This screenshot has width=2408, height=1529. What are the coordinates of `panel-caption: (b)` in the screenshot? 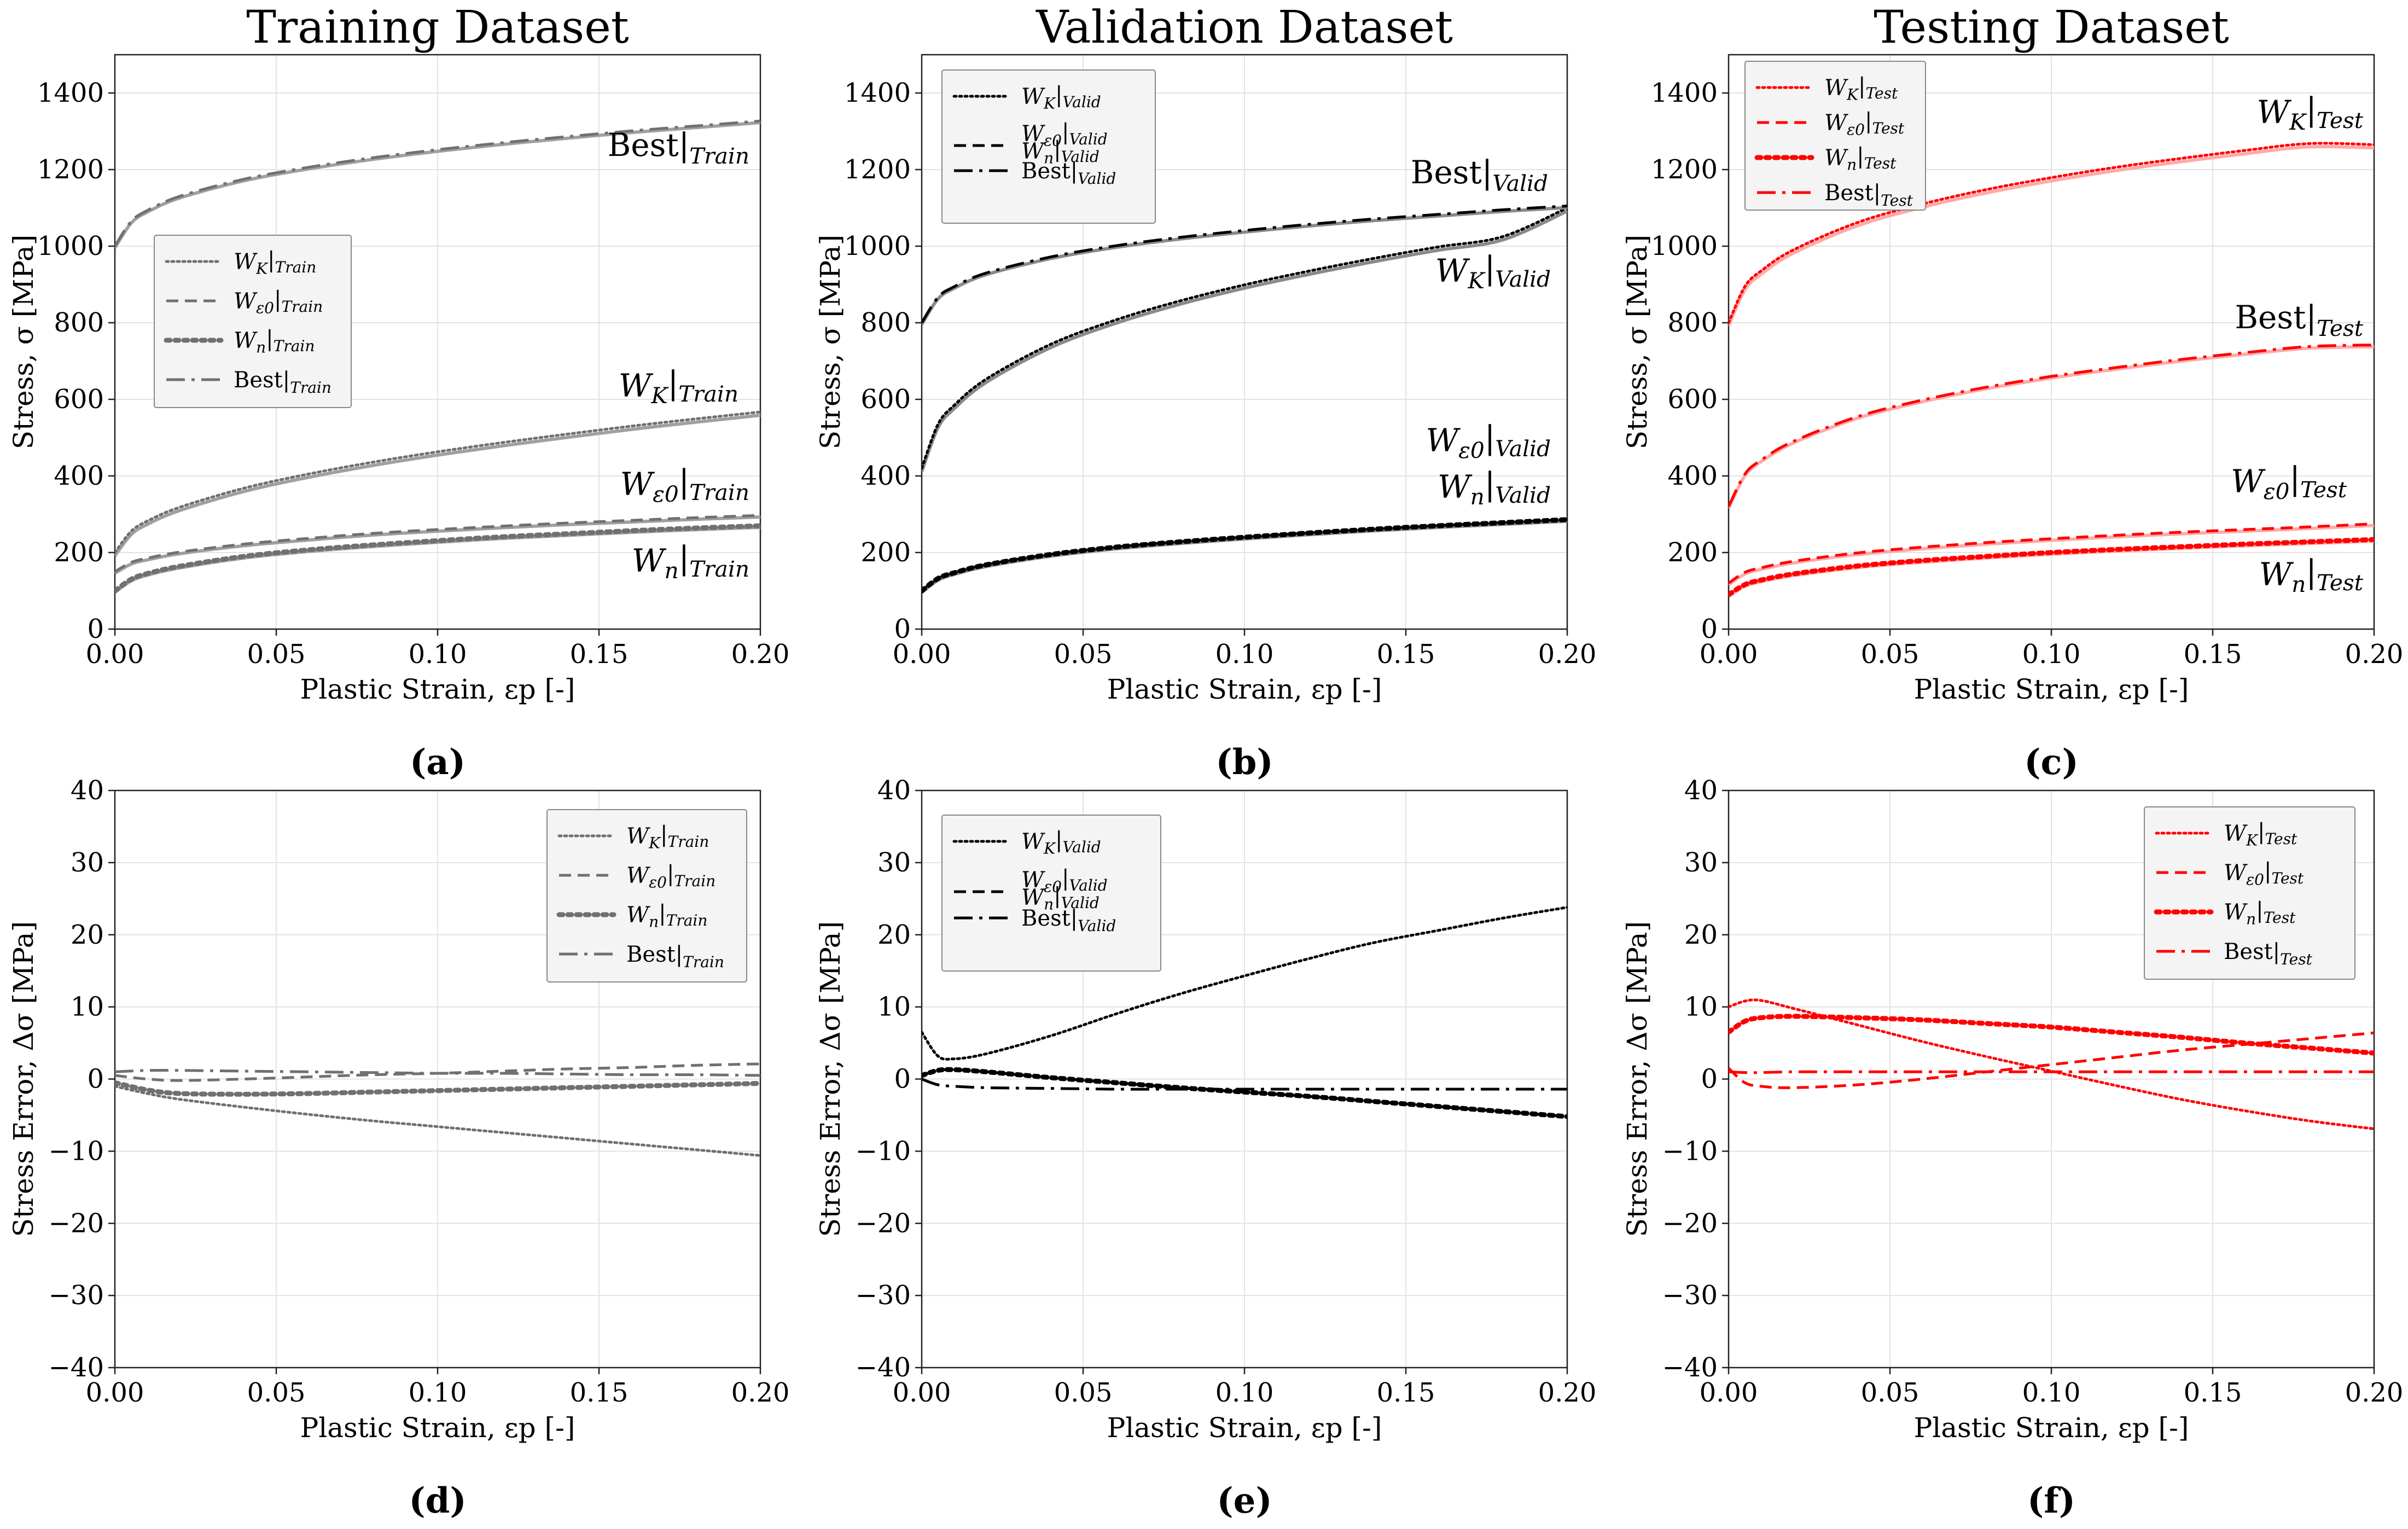 It's located at (1244, 762).